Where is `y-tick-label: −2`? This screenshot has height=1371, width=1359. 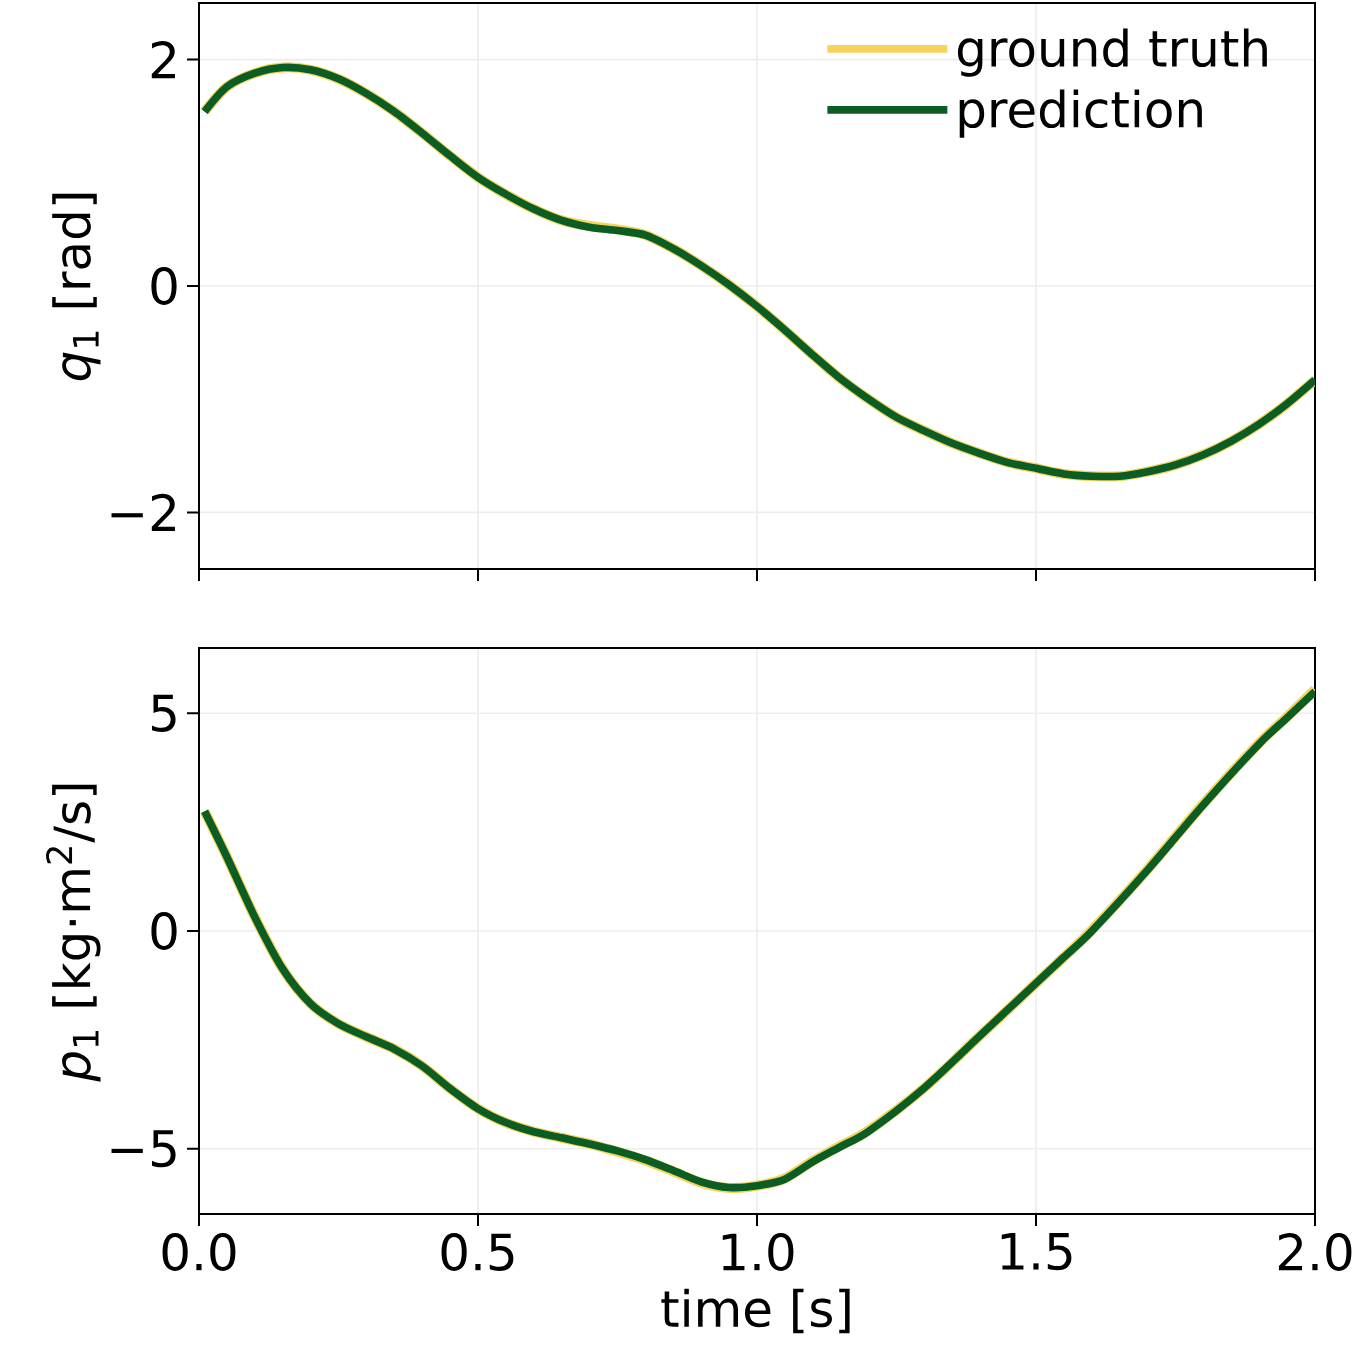 y-tick-label: −2 is located at coordinates (143, 512).